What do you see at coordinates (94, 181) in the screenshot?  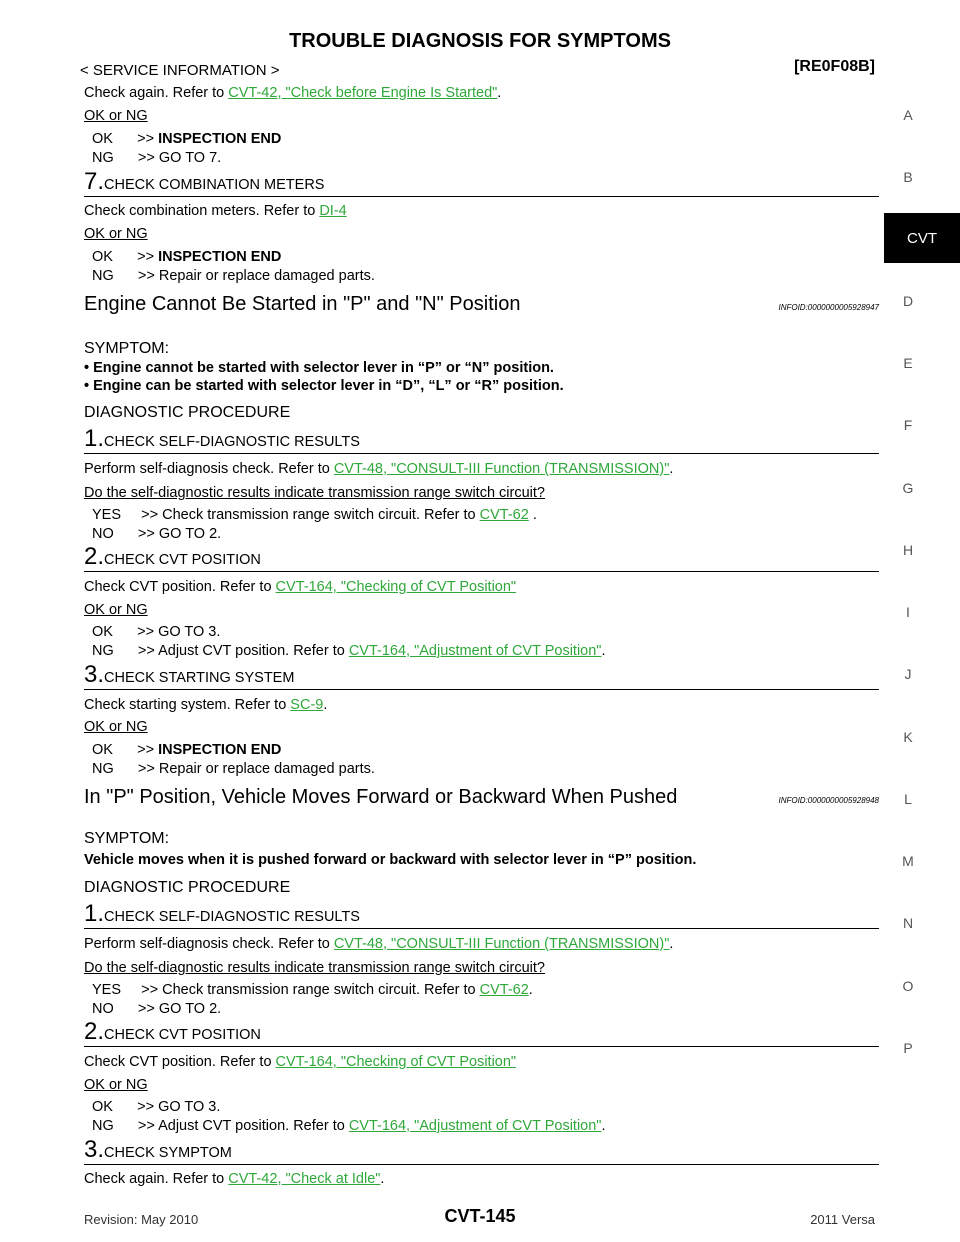 I see `step-number: 7.` at bounding box center [94, 181].